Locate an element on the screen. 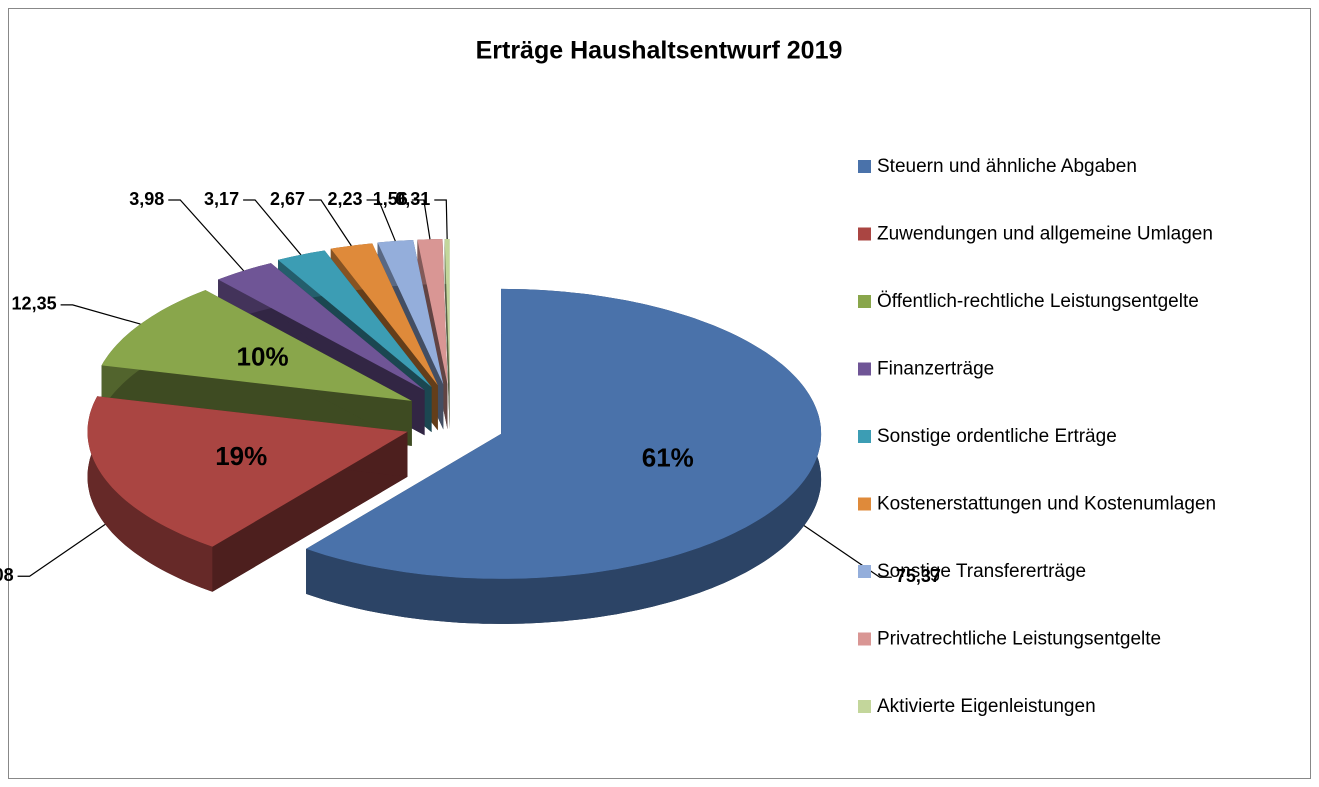 The height and width of the screenshot is (787, 1319). legend-label: Privatrechtliche Leistungsentgelte is located at coordinates (1019, 639).